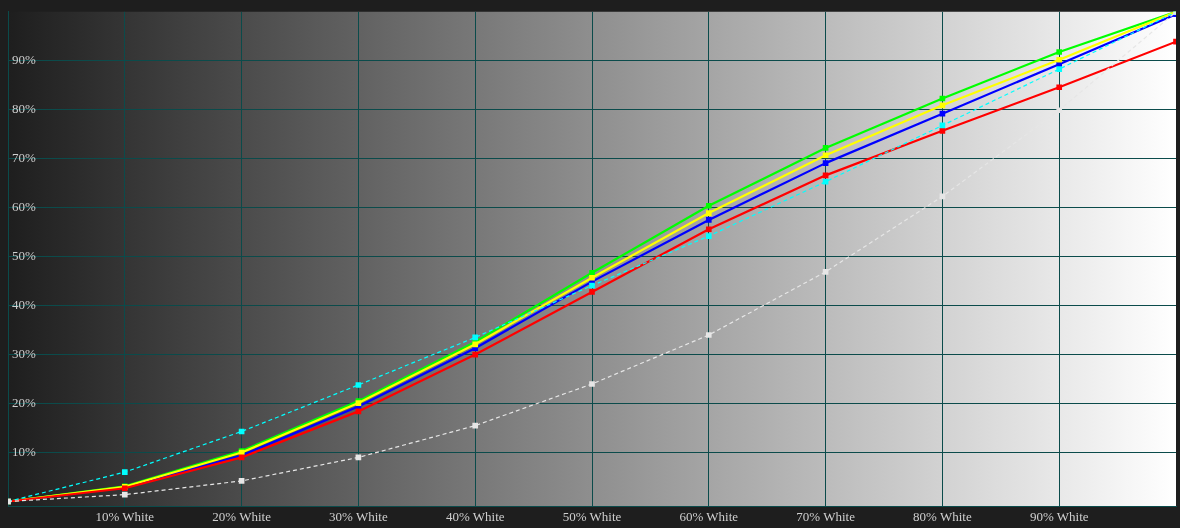  What do you see at coordinates (592, 516) in the screenshot?
I see `x-tick-label: 50% White` at bounding box center [592, 516].